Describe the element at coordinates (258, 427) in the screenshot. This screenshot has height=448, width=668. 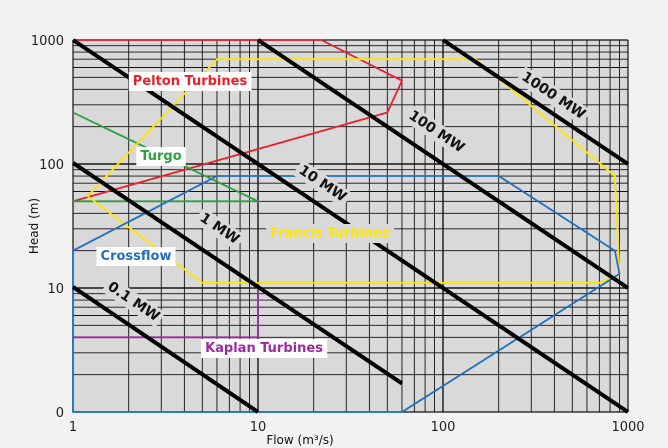
I see `x-tick-label: 10` at that location.